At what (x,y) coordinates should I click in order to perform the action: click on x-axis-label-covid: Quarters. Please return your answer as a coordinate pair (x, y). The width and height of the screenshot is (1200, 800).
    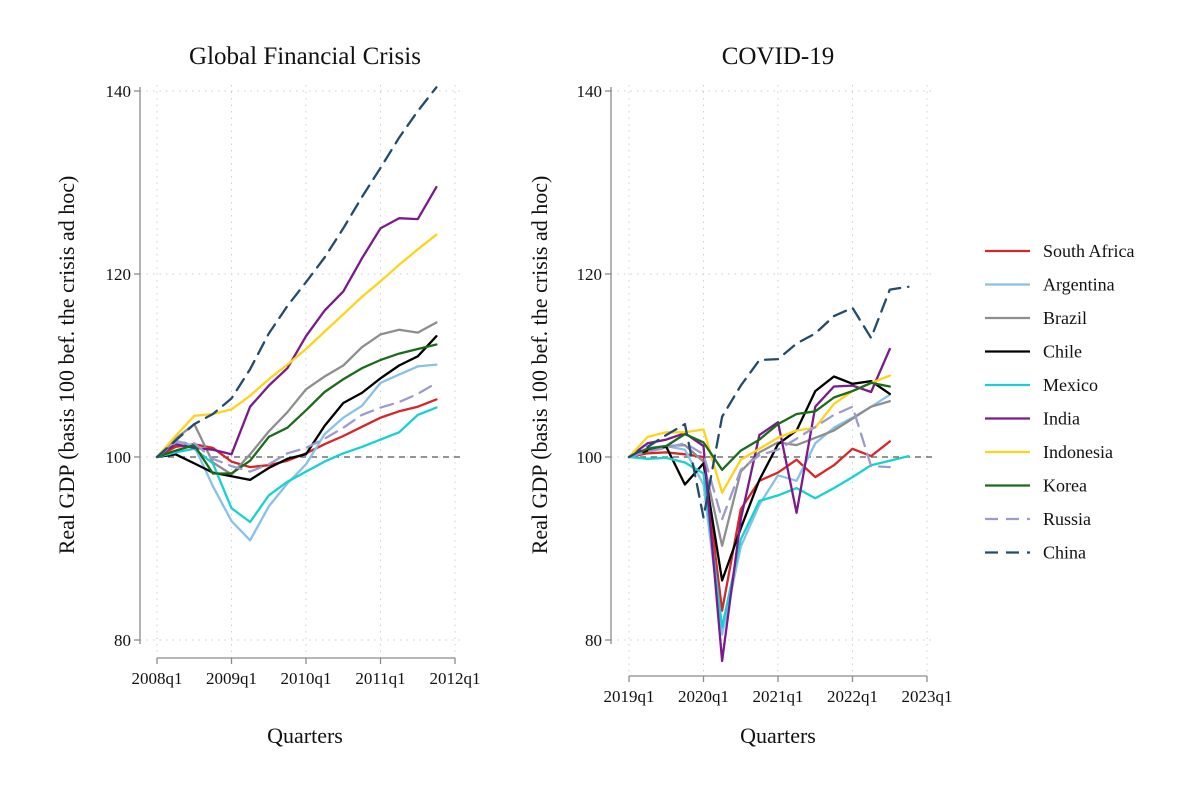
    Looking at the image, I should click on (778, 735).